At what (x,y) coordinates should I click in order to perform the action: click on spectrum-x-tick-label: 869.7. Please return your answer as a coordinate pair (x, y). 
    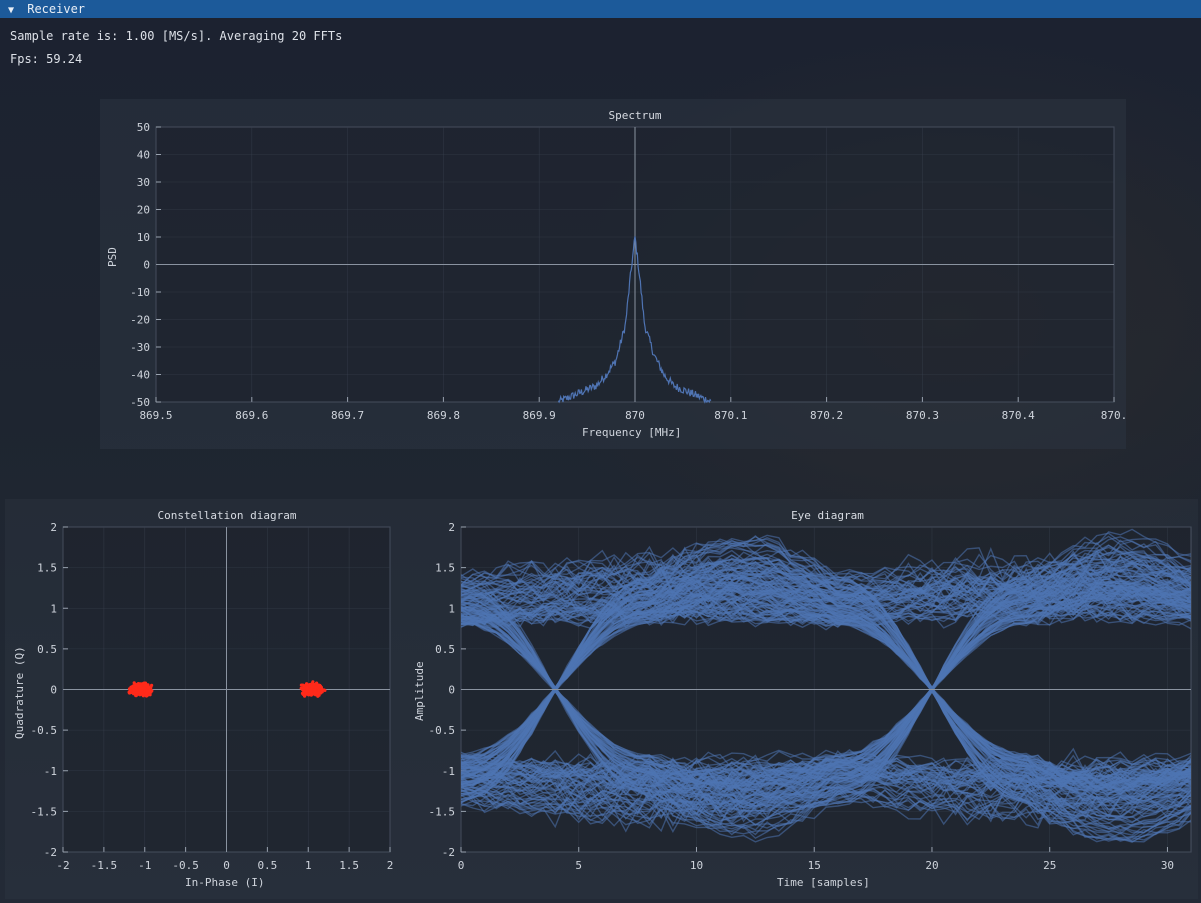
    Looking at the image, I should click on (347, 415).